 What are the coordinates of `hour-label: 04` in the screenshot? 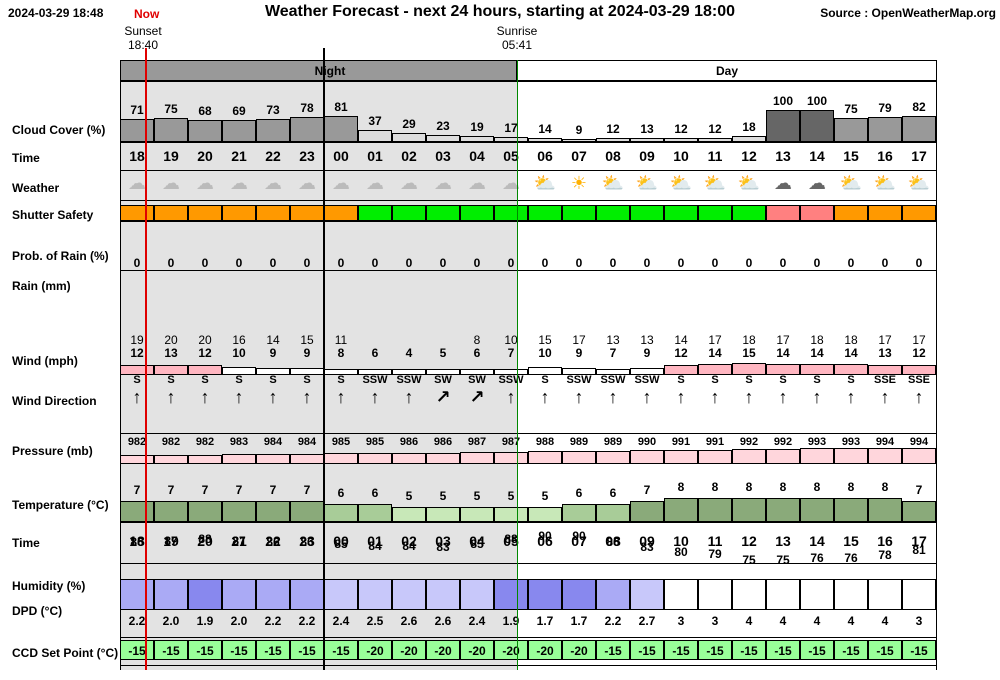 It's located at (477, 156).